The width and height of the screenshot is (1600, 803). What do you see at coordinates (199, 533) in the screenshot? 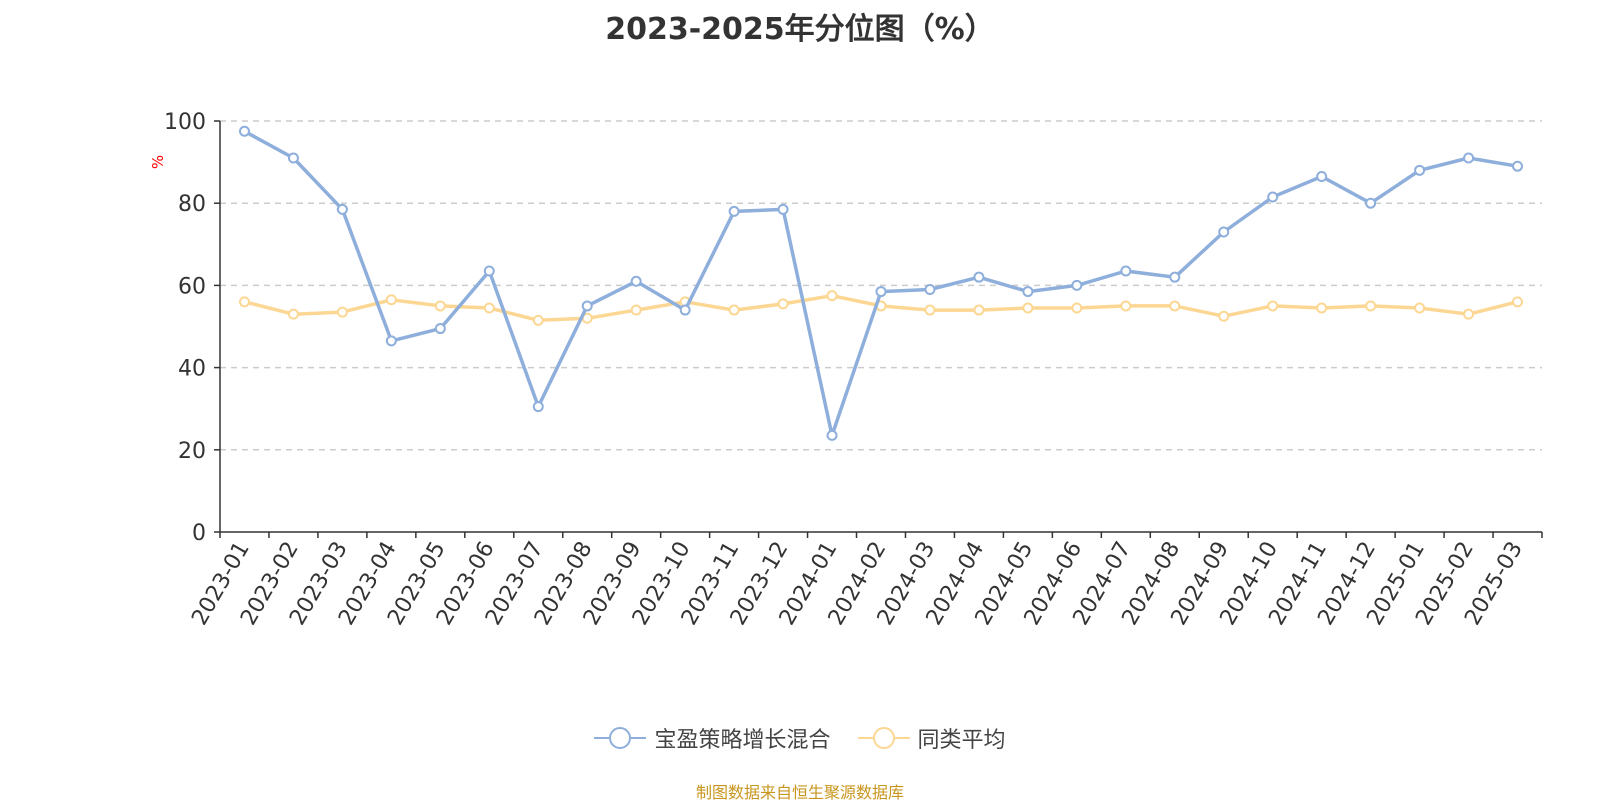
I see `y-tick-label: 0` at bounding box center [199, 533].